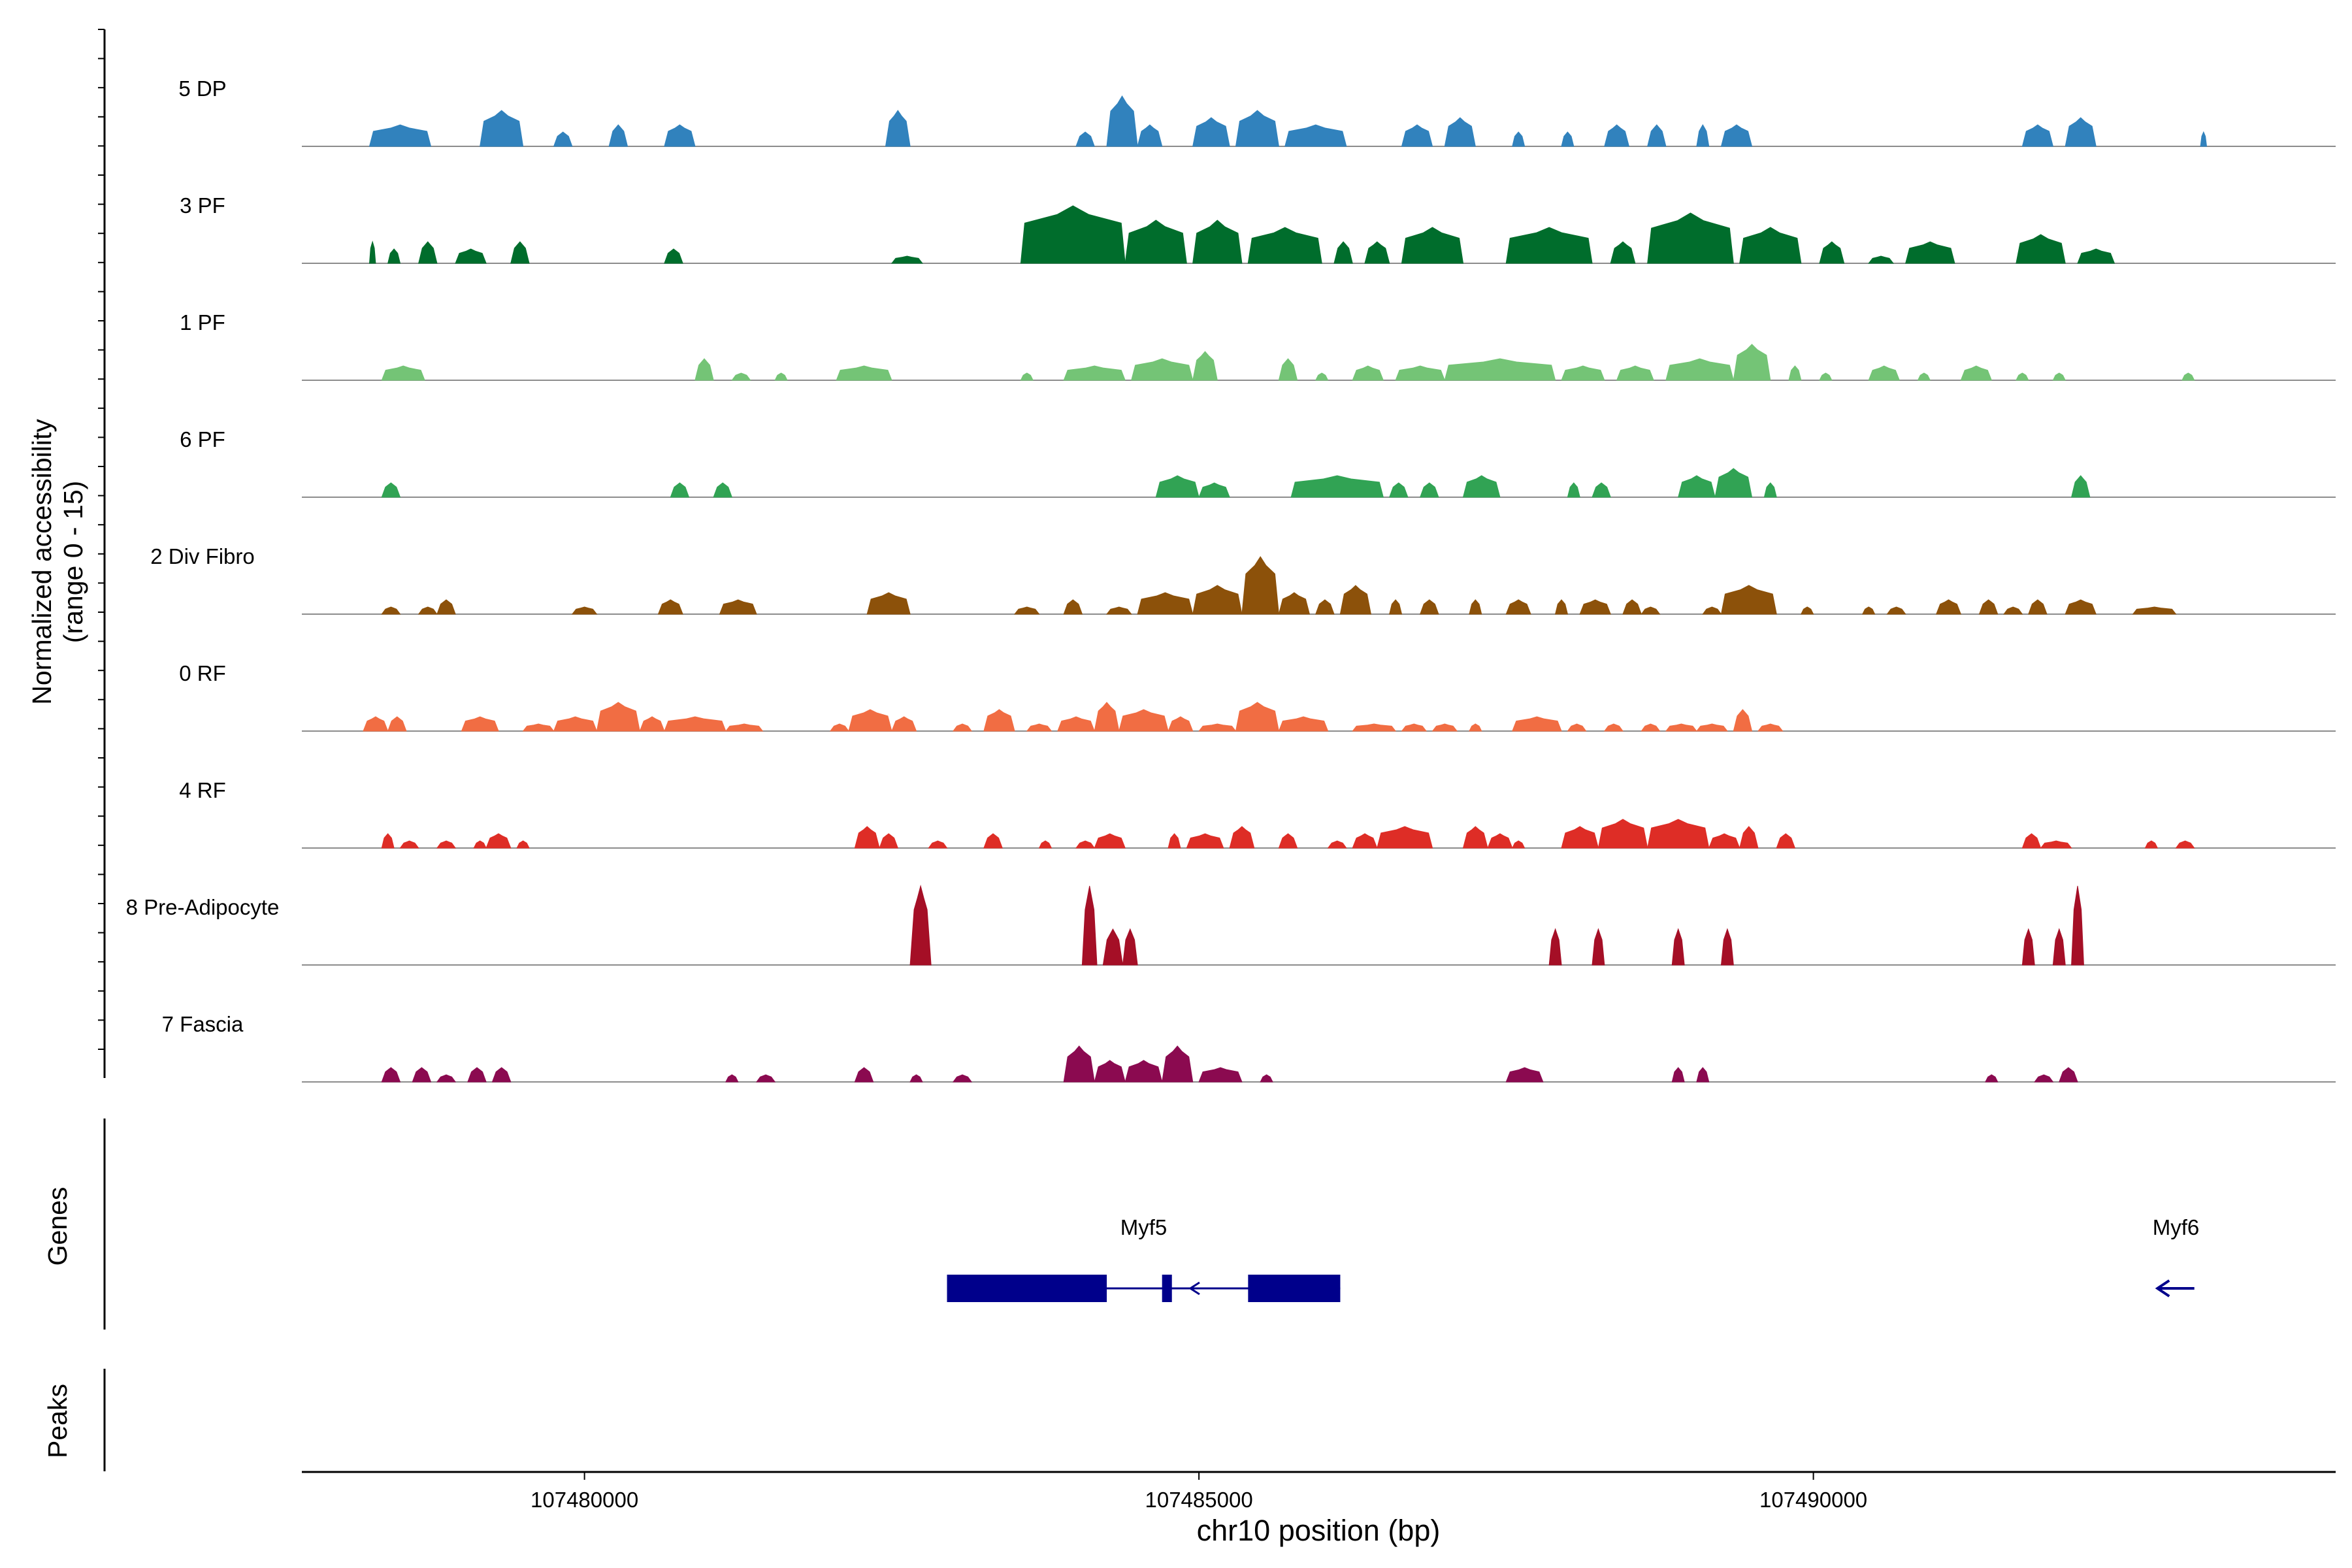  What do you see at coordinates (203, 1024) in the screenshot?
I see `track-label: 7 Fascia` at bounding box center [203, 1024].